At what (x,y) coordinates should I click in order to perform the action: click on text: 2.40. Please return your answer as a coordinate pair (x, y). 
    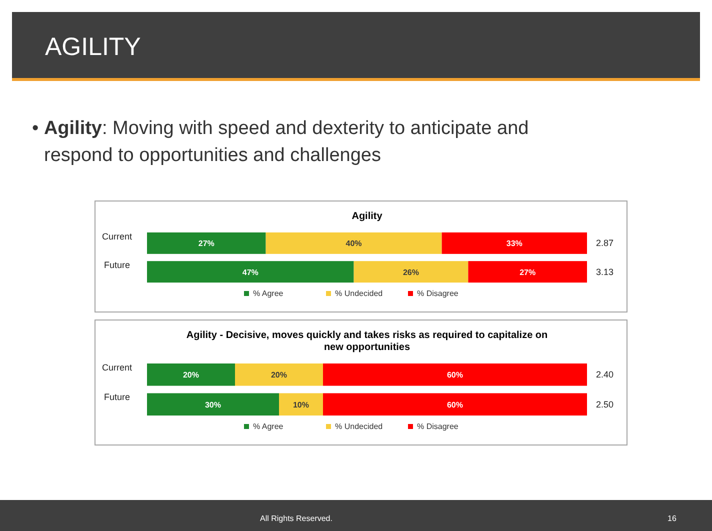
    Looking at the image, I should click on (605, 375).